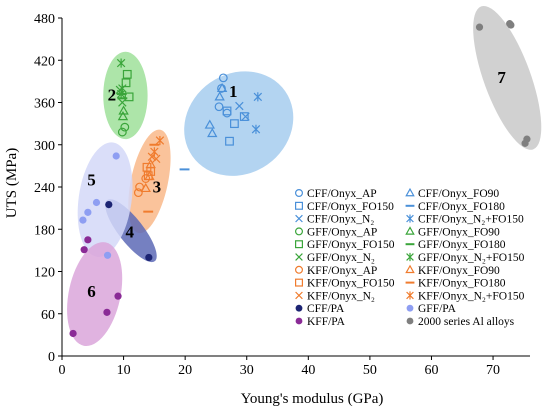 This screenshot has width=550, height=411. Describe the element at coordinates (452, 232) in the screenshot. I see `legend-item: GFF/Onyx_FO90` at that location.